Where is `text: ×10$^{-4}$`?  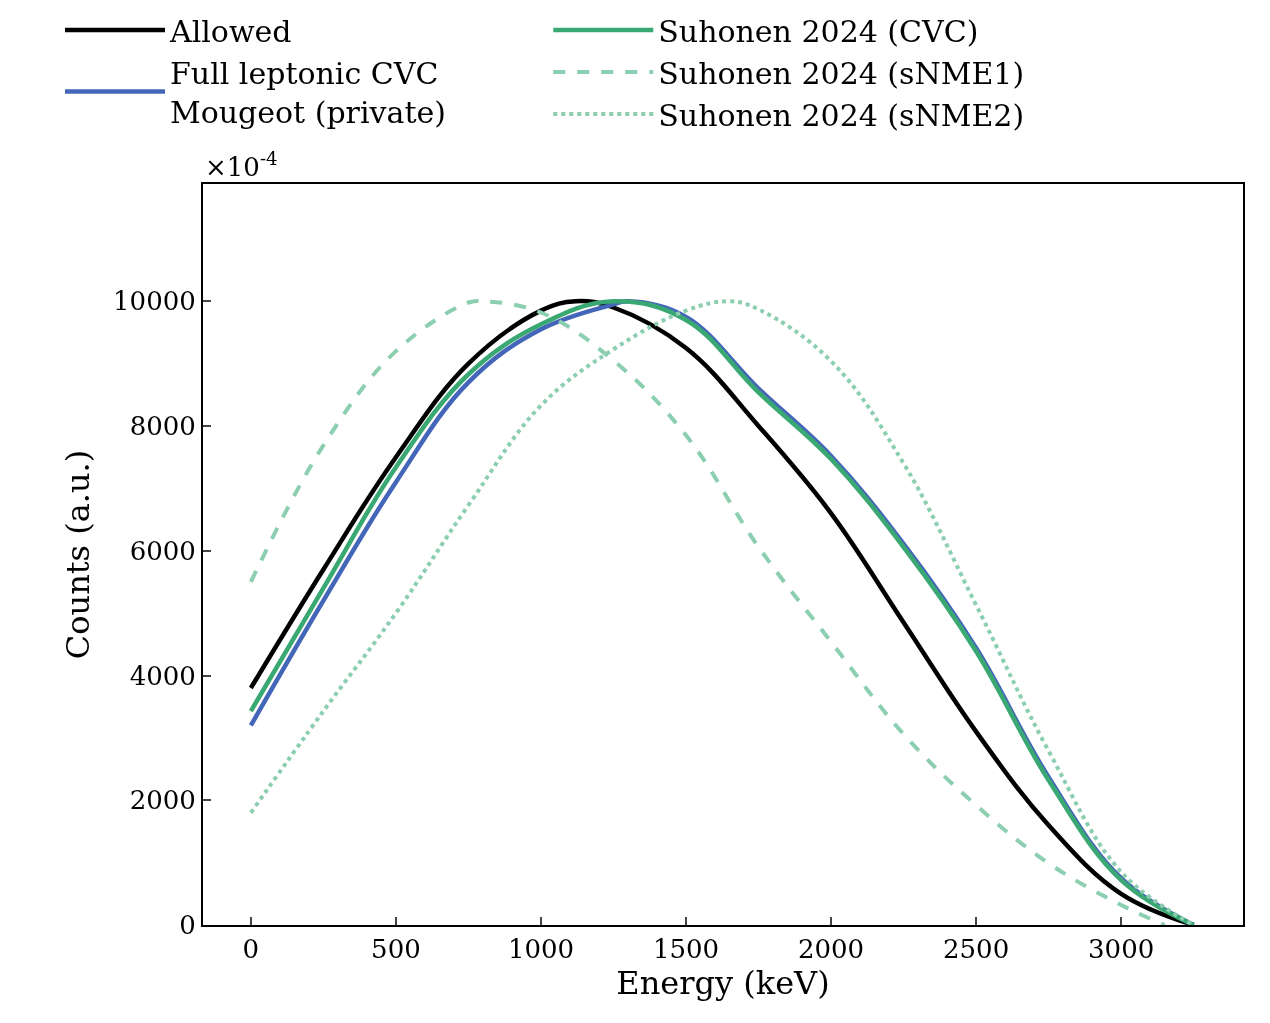 text: ×10$^{-4}$ is located at coordinates (241, 165).